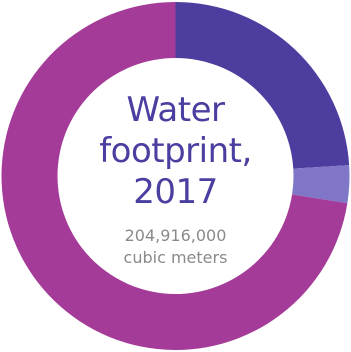 This screenshot has width=351, height=352. What do you see at coordinates (175, 235) in the screenshot?
I see `chart-subtitle-value: 204,916,000` at bounding box center [175, 235].